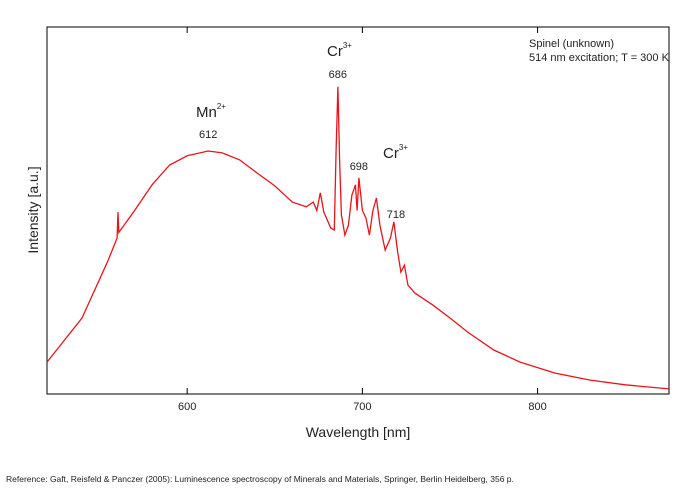 The height and width of the screenshot is (489, 700). Describe the element at coordinates (221, 106) in the screenshot. I see `charge: 2+` at that location.